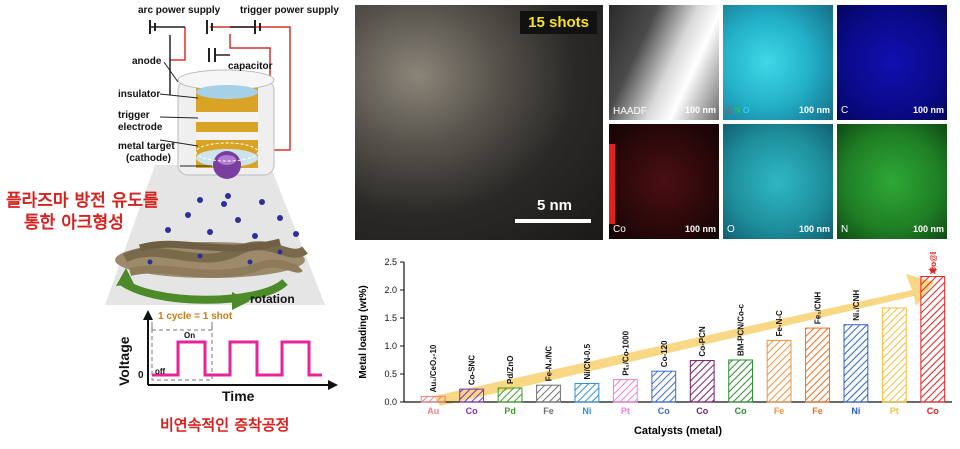  I want to click on voltage-axis-label: Voltage, so click(124, 361).